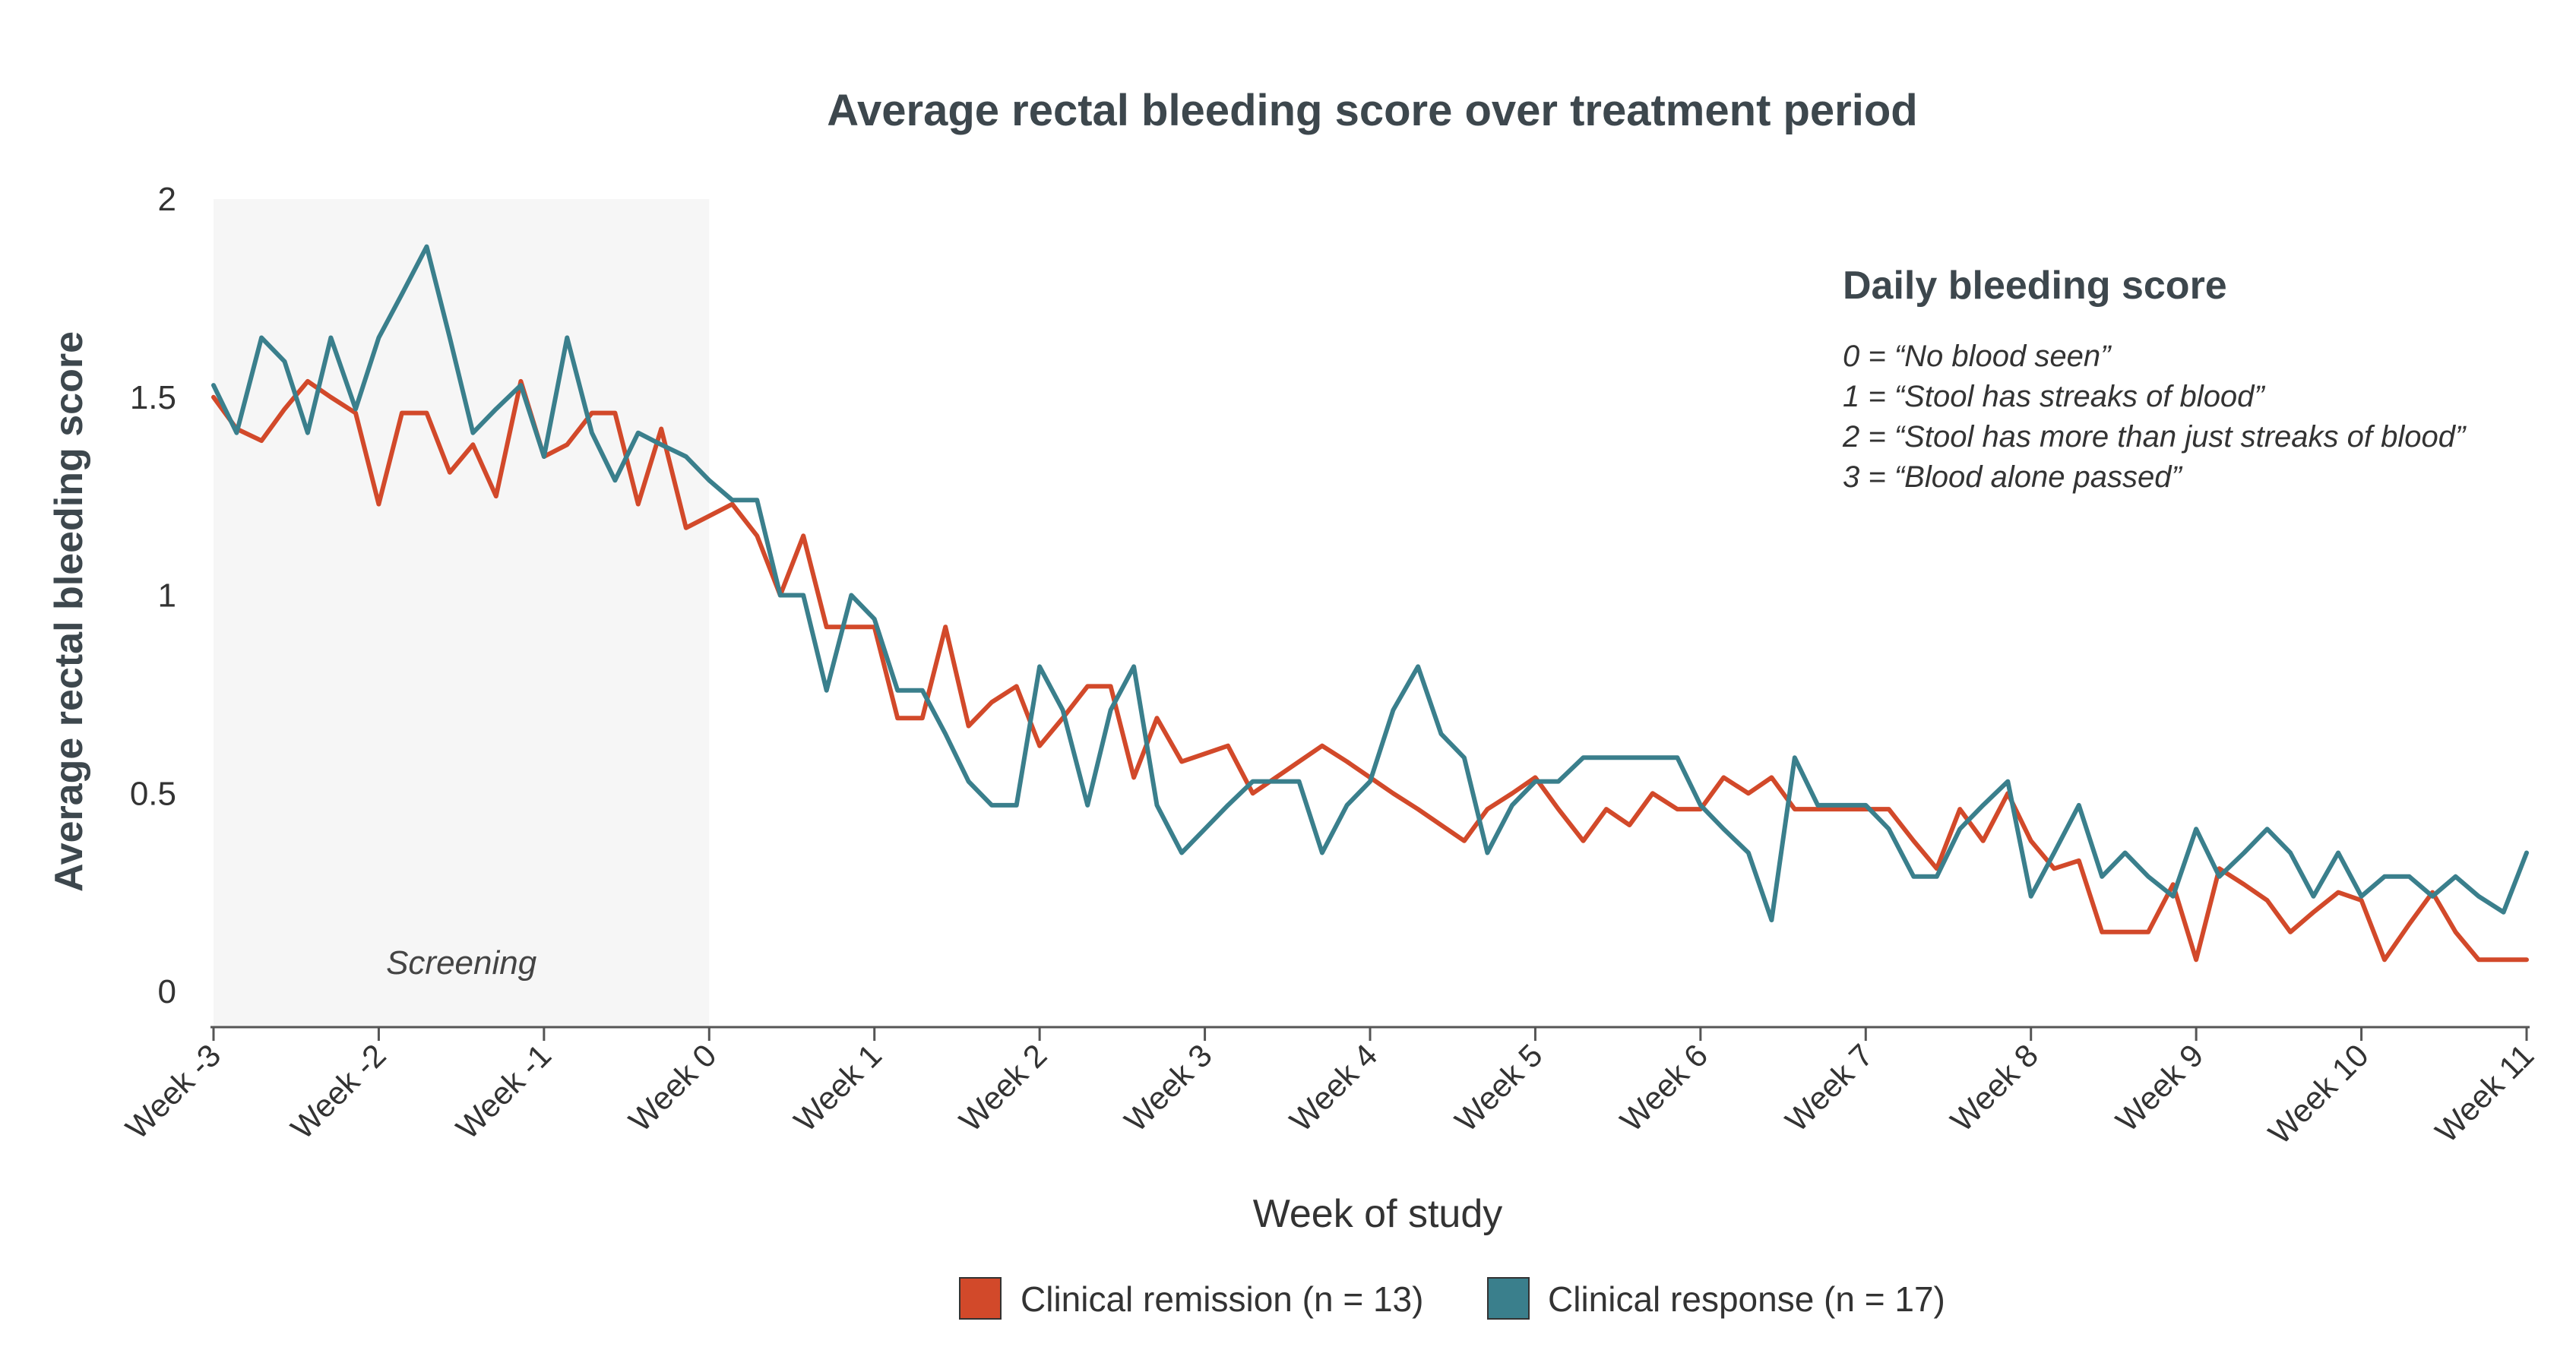  What do you see at coordinates (1378, 1214) in the screenshot?
I see `x-axis-label: Week of study` at bounding box center [1378, 1214].